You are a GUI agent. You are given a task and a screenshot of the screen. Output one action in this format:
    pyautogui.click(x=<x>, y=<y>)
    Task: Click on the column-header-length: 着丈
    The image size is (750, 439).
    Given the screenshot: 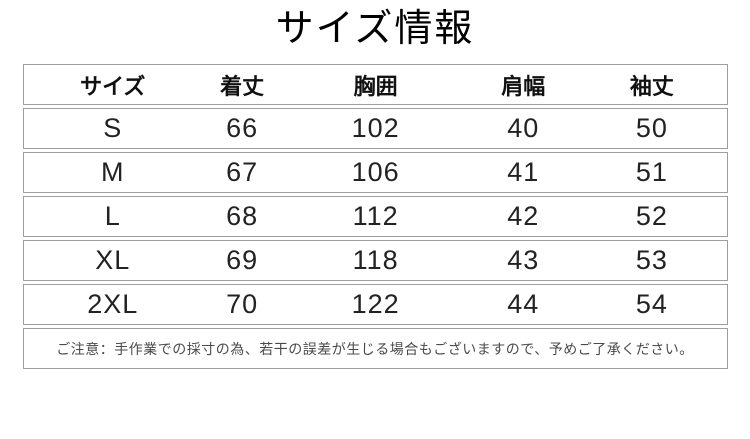 What is the action you would take?
    pyautogui.click(x=242, y=86)
    